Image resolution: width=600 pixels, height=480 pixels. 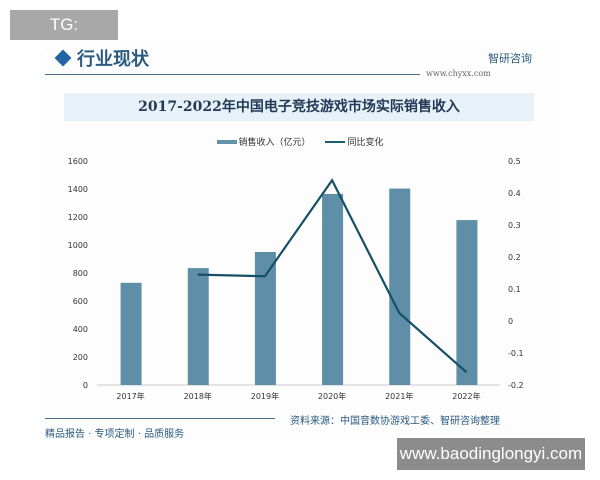 I want to click on brand-url: www.chyxx.com, so click(x=458, y=73).